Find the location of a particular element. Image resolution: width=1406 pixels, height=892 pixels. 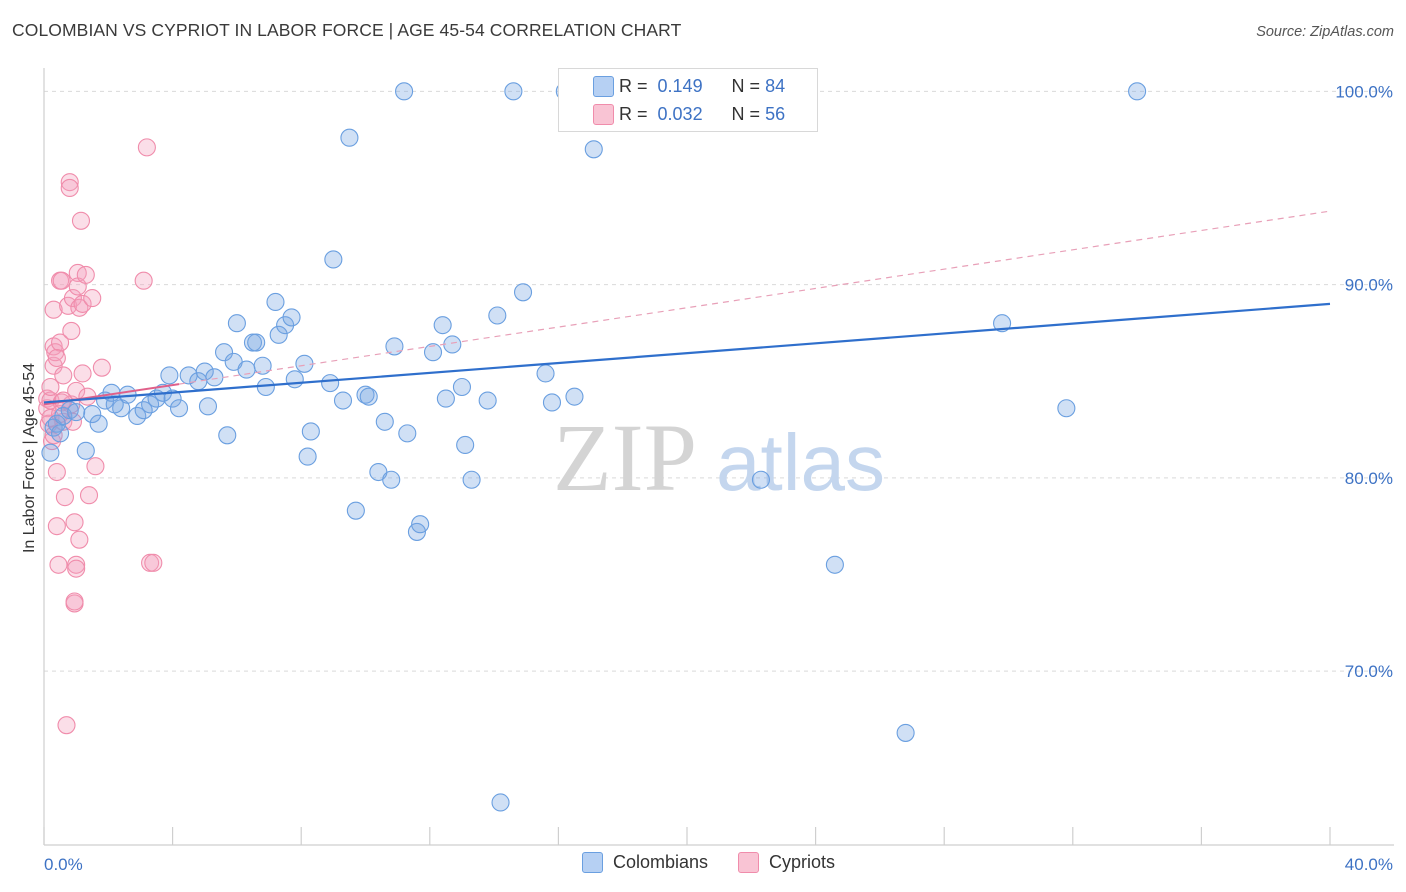

bottom-legend-colombians: Colombians is located at coordinates (645, 862).